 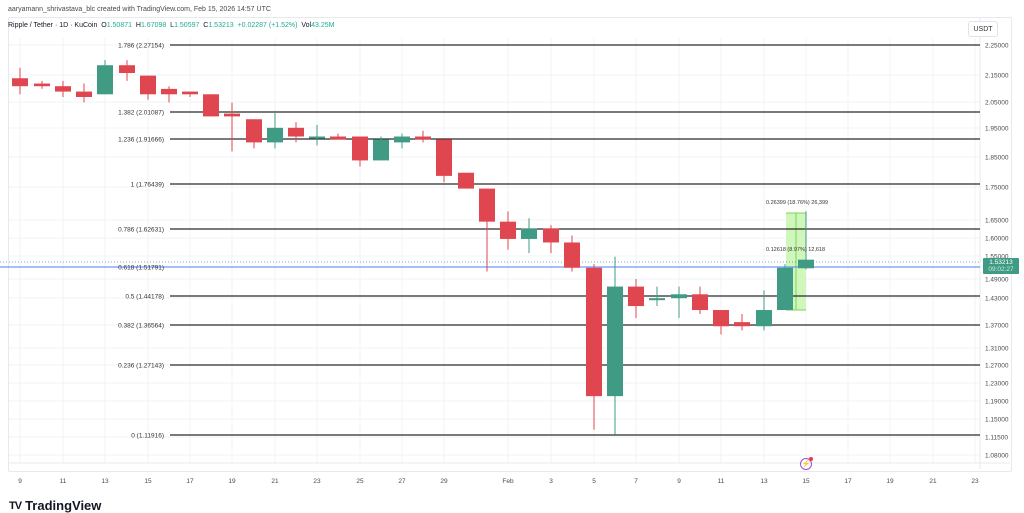 What do you see at coordinates (997, 46) in the screenshot?
I see `svg-text: 2.25000` at bounding box center [997, 46].